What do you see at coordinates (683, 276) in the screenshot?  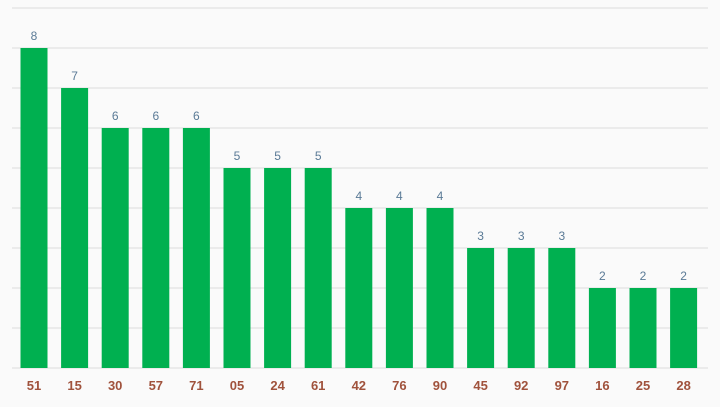 I see `value-label-28: 2` at bounding box center [683, 276].